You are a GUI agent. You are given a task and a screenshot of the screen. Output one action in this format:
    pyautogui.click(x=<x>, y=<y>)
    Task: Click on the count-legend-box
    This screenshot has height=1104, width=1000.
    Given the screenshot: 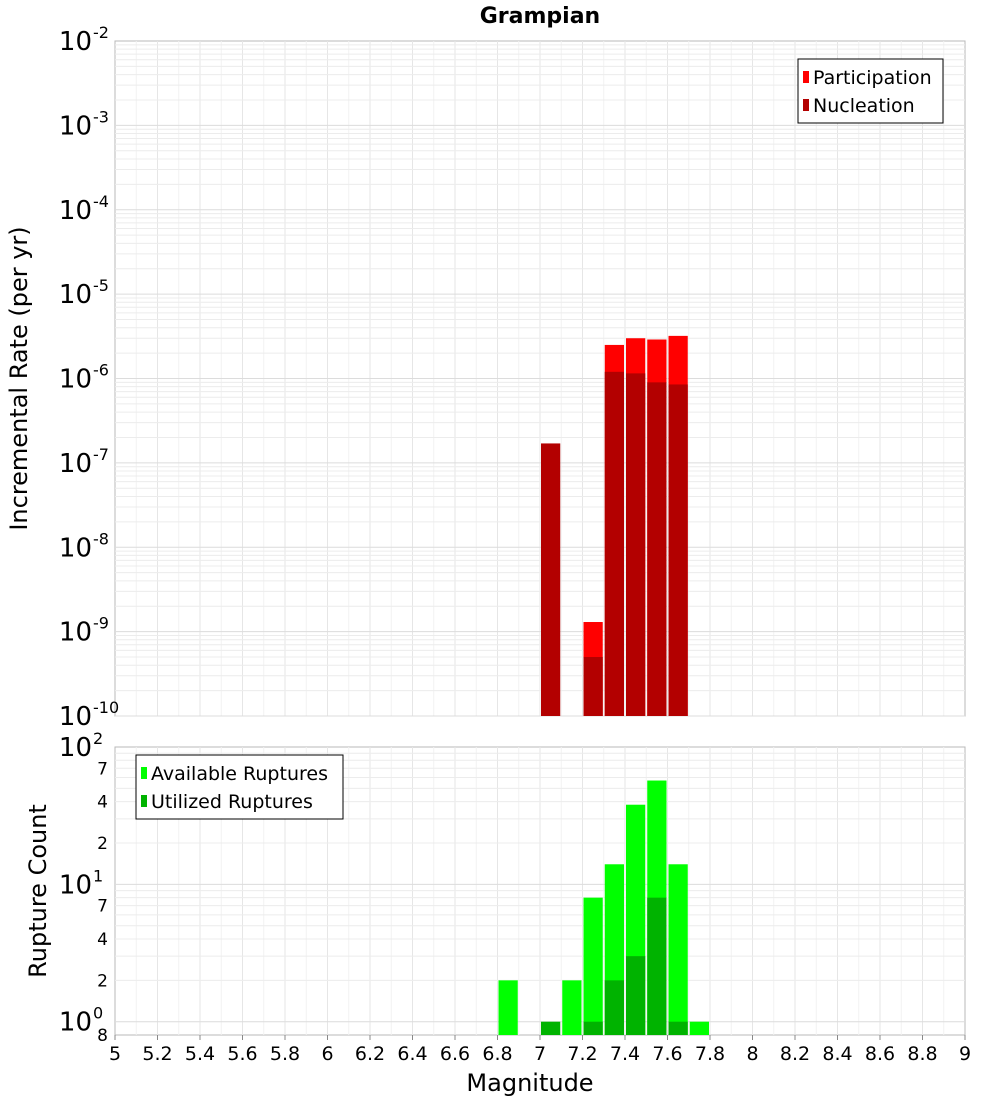 What is the action you would take?
    pyautogui.click(x=239, y=787)
    